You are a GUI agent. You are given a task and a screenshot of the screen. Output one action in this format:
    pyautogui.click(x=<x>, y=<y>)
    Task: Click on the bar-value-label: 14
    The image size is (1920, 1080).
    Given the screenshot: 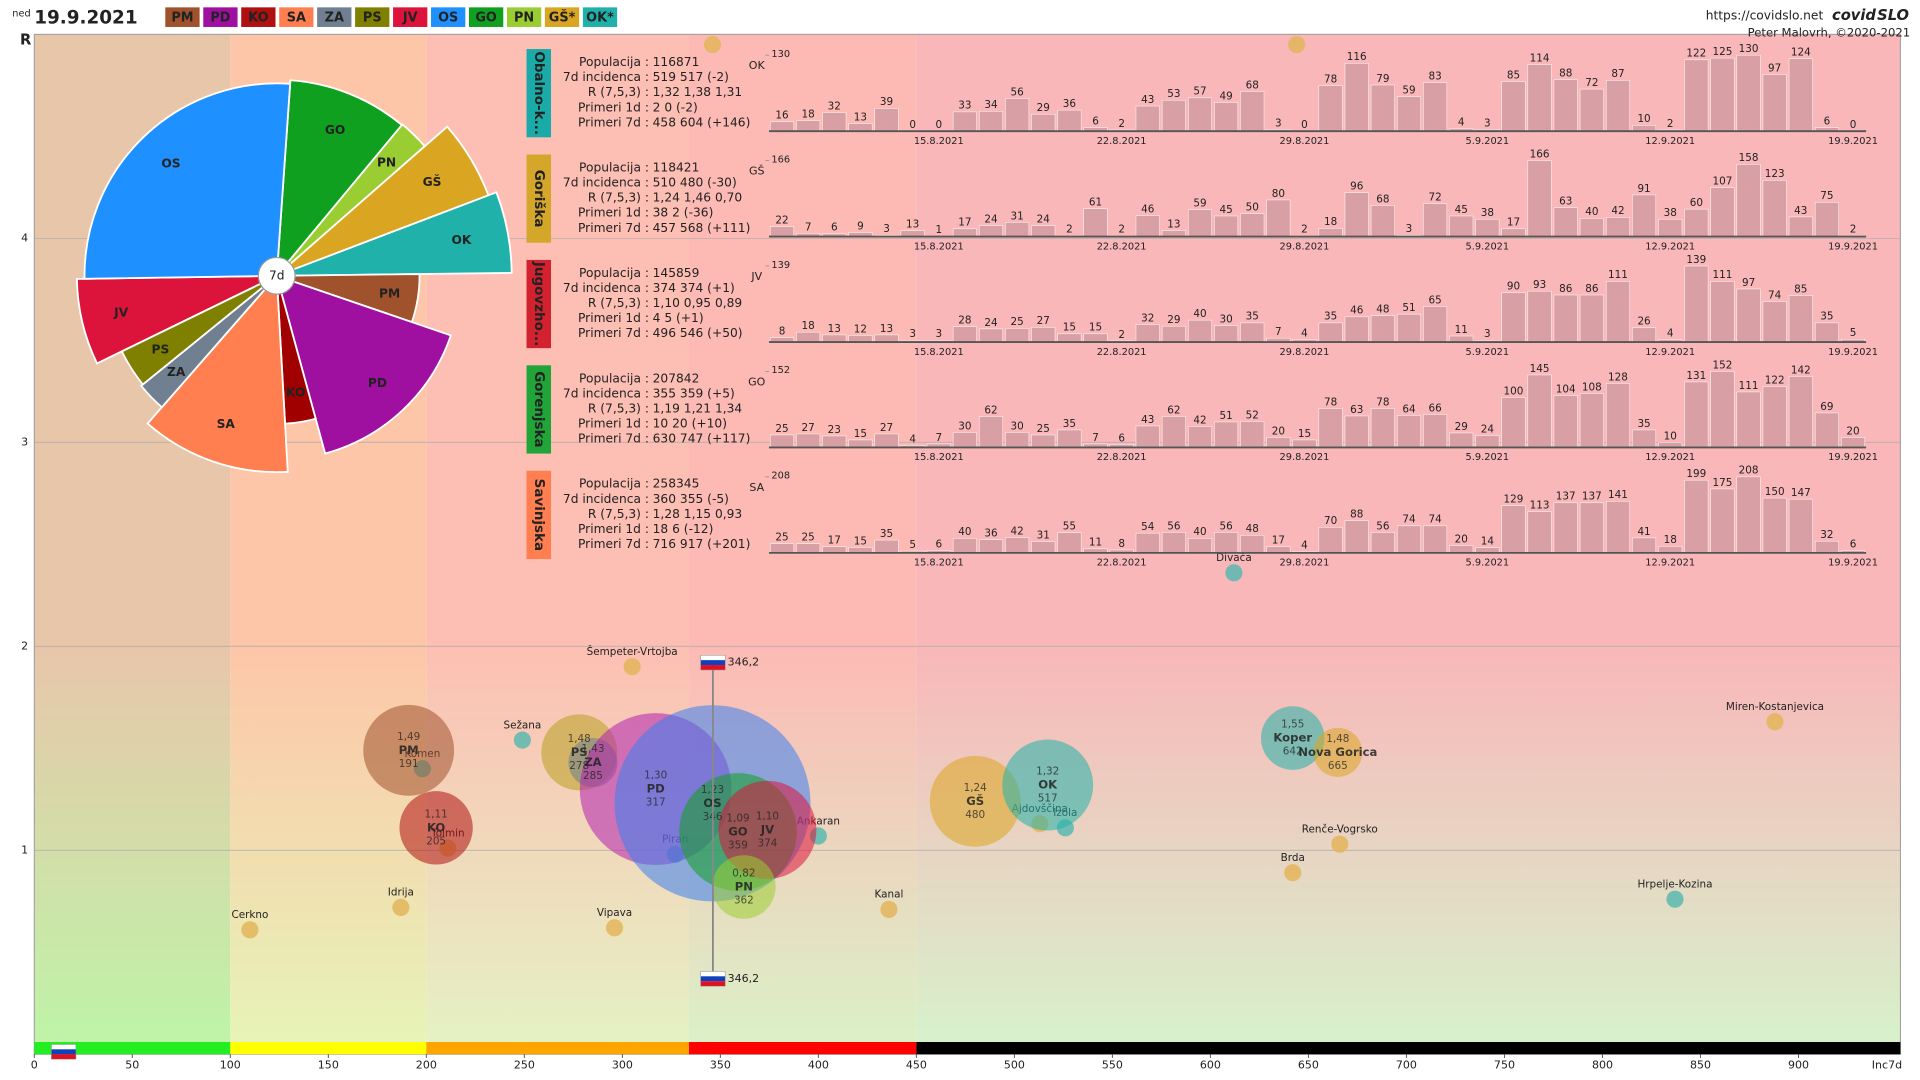 What is the action you would take?
    pyautogui.click(x=1488, y=542)
    